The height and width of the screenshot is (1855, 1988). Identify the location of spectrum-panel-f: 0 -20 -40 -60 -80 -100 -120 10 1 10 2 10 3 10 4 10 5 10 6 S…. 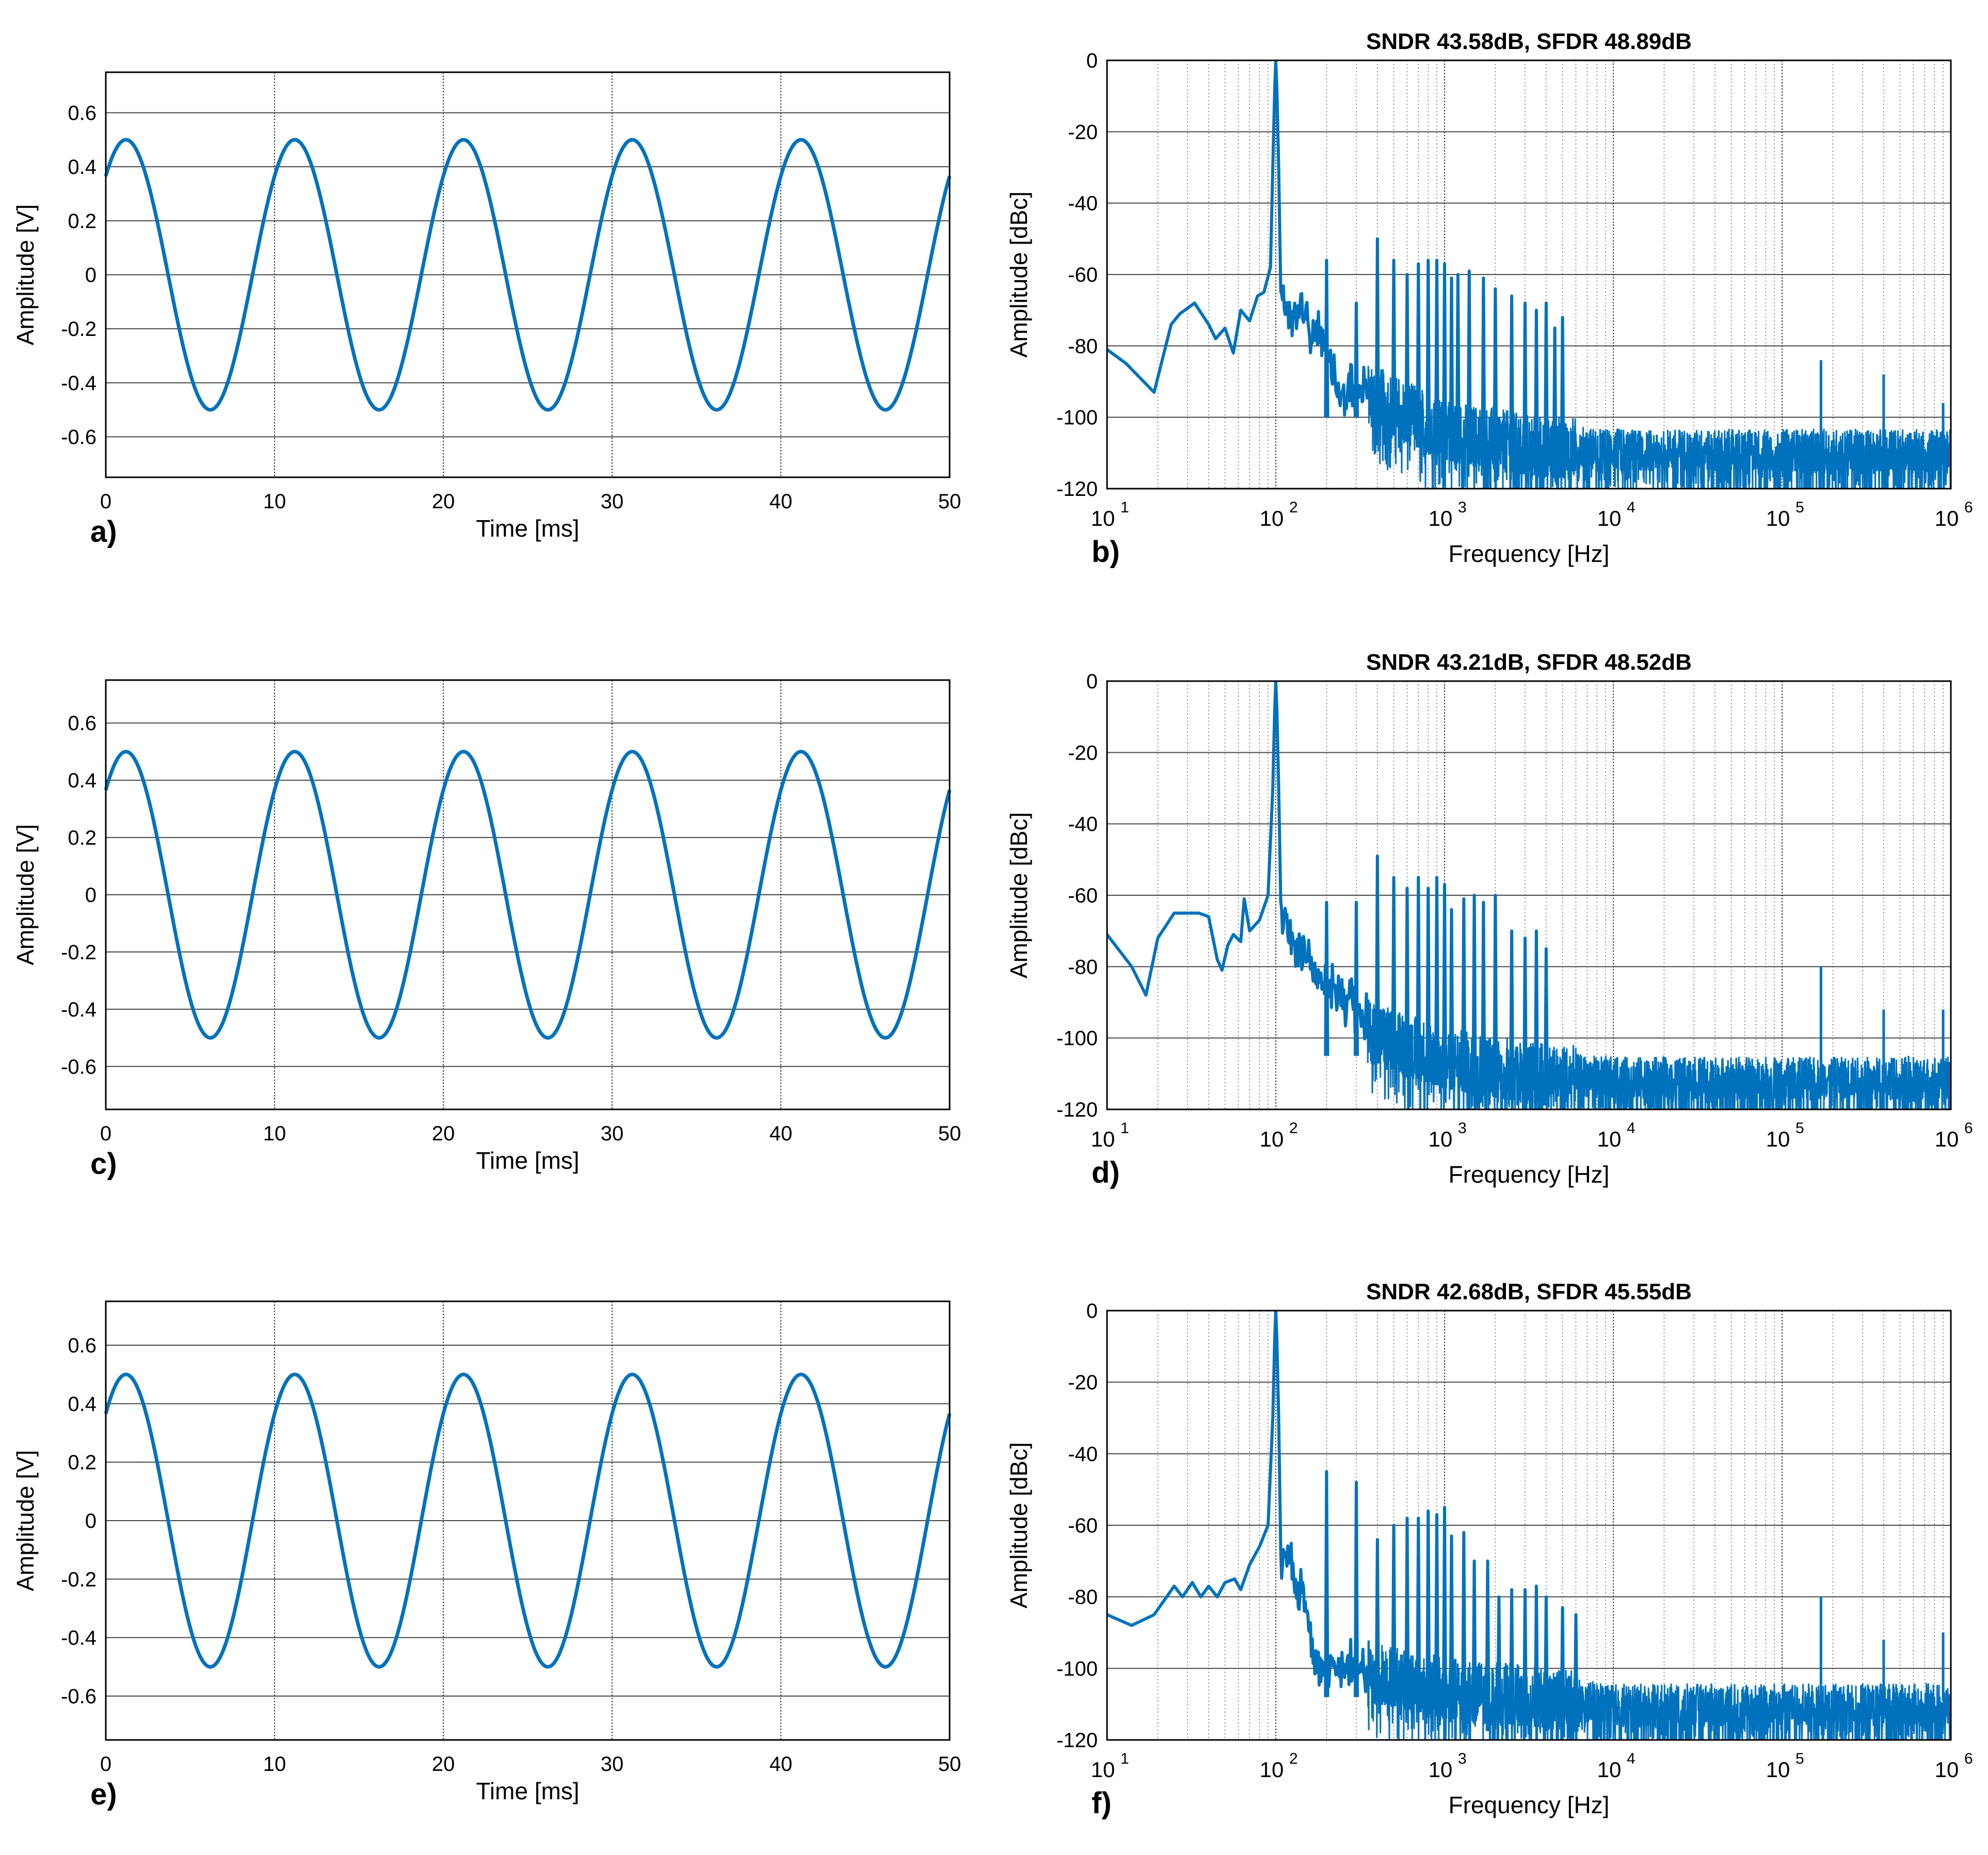
(1489, 1549).